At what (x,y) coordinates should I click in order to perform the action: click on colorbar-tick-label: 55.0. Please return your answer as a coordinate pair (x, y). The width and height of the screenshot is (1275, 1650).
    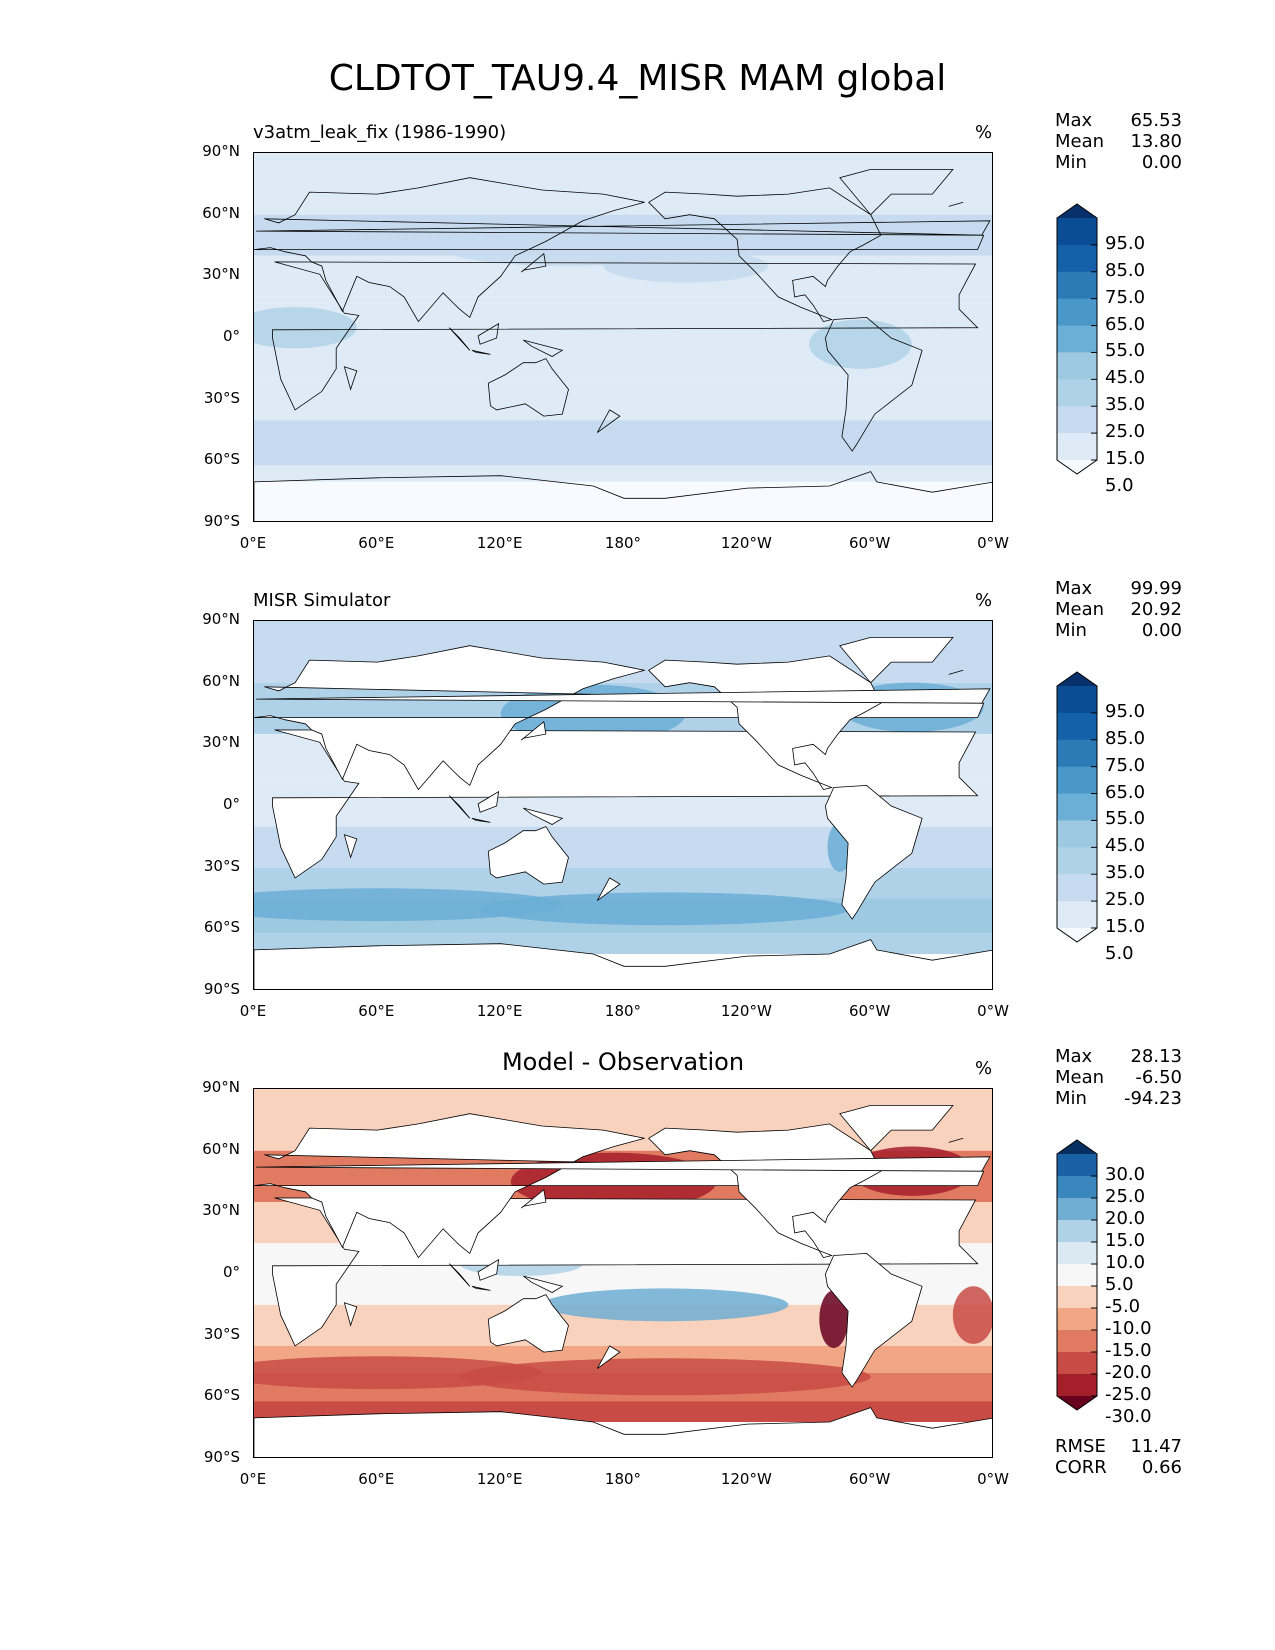
    Looking at the image, I should click on (1125, 819).